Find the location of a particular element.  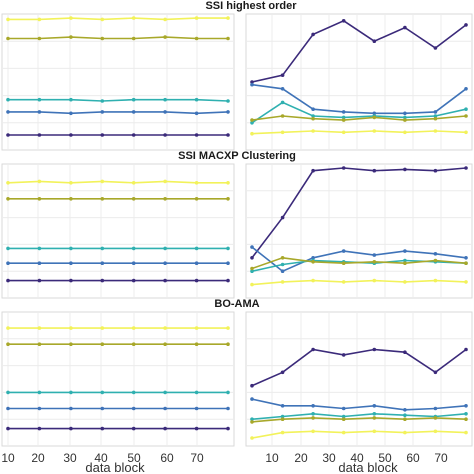

chart-panel is located at coordinates (359, 82).